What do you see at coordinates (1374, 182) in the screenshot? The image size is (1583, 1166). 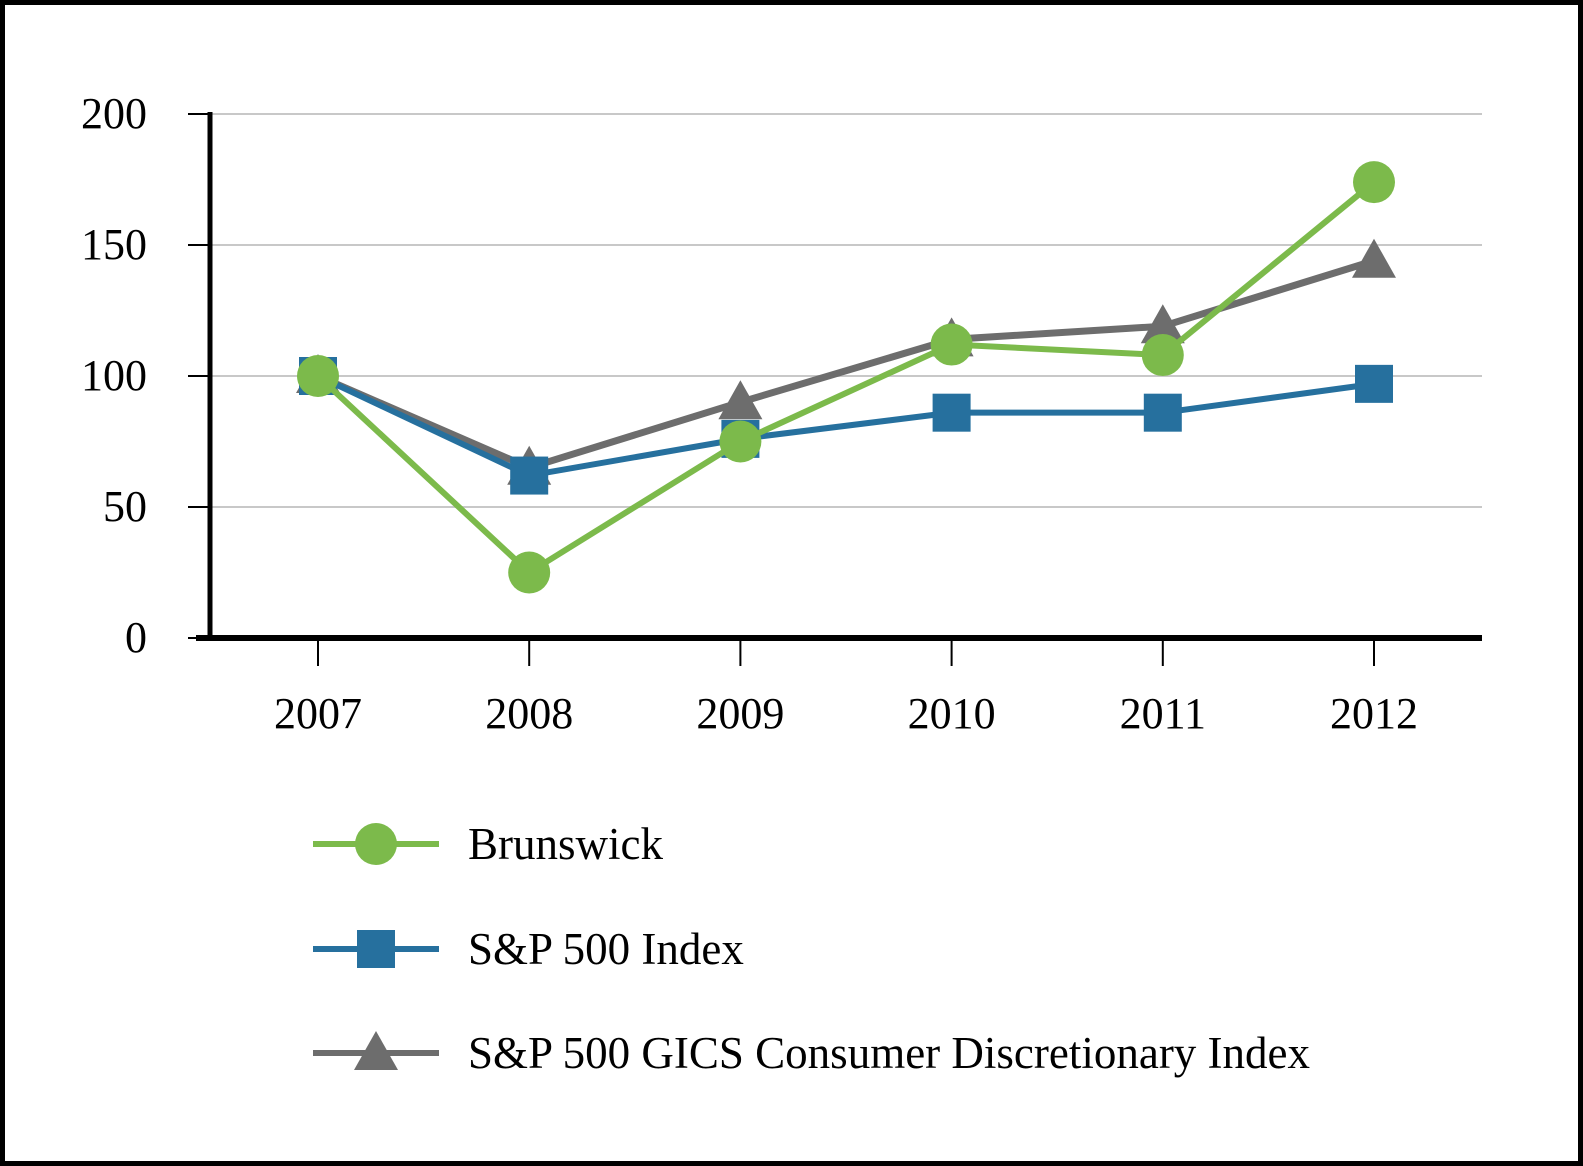 I see `brunswick-marker-2012` at bounding box center [1374, 182].